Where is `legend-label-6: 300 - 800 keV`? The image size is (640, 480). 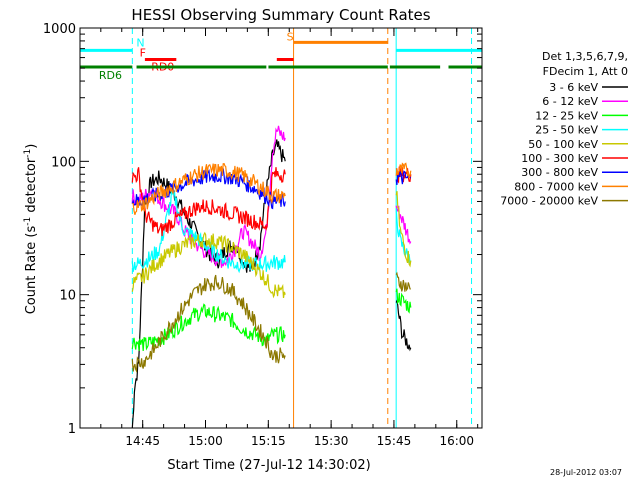
legend-label-6: 300 - 800 keV is located at coordinates (559, 172).